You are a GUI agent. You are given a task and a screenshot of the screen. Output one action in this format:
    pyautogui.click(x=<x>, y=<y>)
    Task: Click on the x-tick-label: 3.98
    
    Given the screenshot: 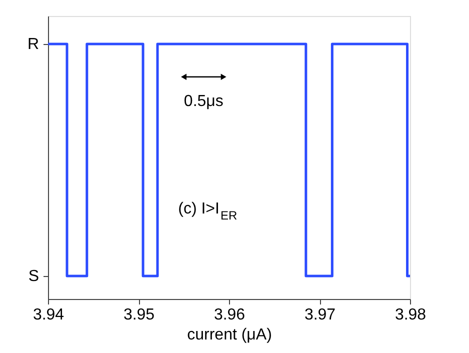 What is the action you would take?
    pyautogui.click(x=410, y=315)
    